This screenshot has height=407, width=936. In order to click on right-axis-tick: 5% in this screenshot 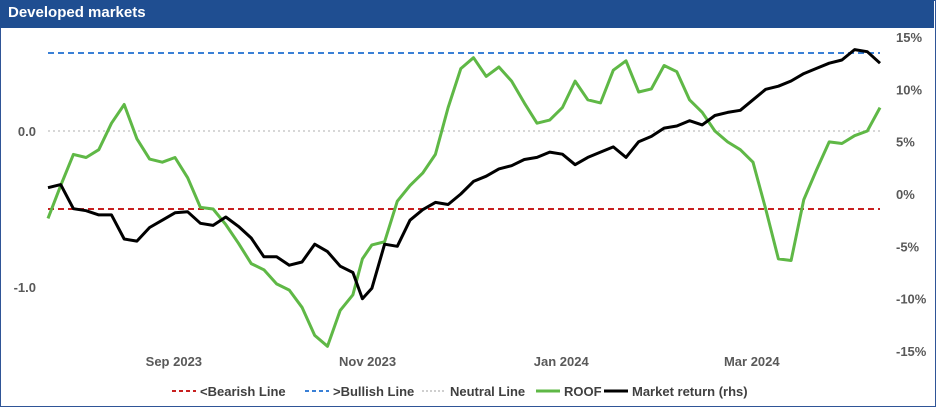, I will do `click(905, 142)`.